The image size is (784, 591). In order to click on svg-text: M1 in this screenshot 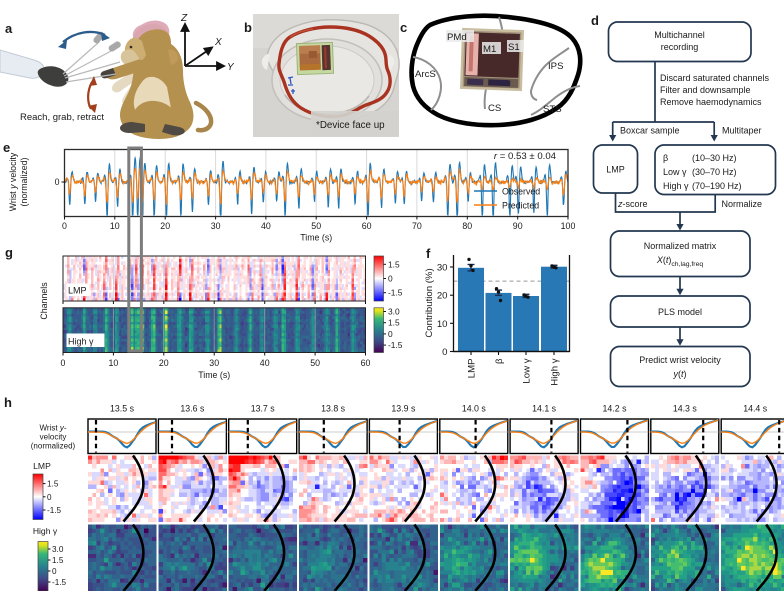, I will do `click(489, 49)`.